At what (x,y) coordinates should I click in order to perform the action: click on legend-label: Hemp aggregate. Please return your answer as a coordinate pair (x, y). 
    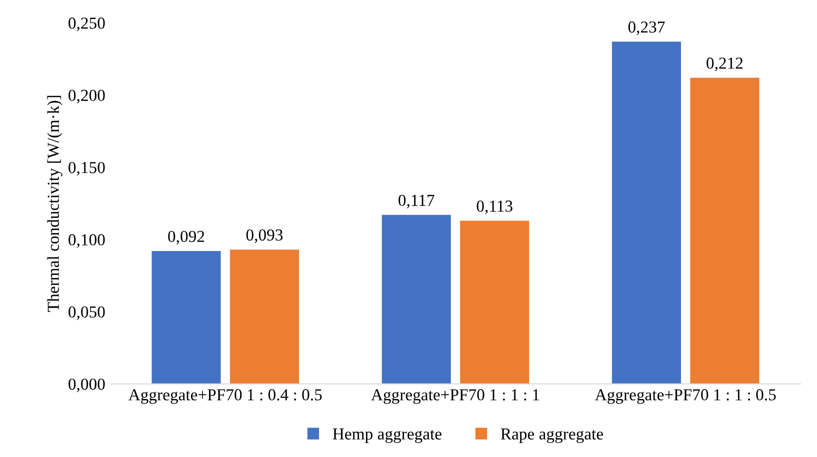
    Looking at the image, I should click on (387, 436).